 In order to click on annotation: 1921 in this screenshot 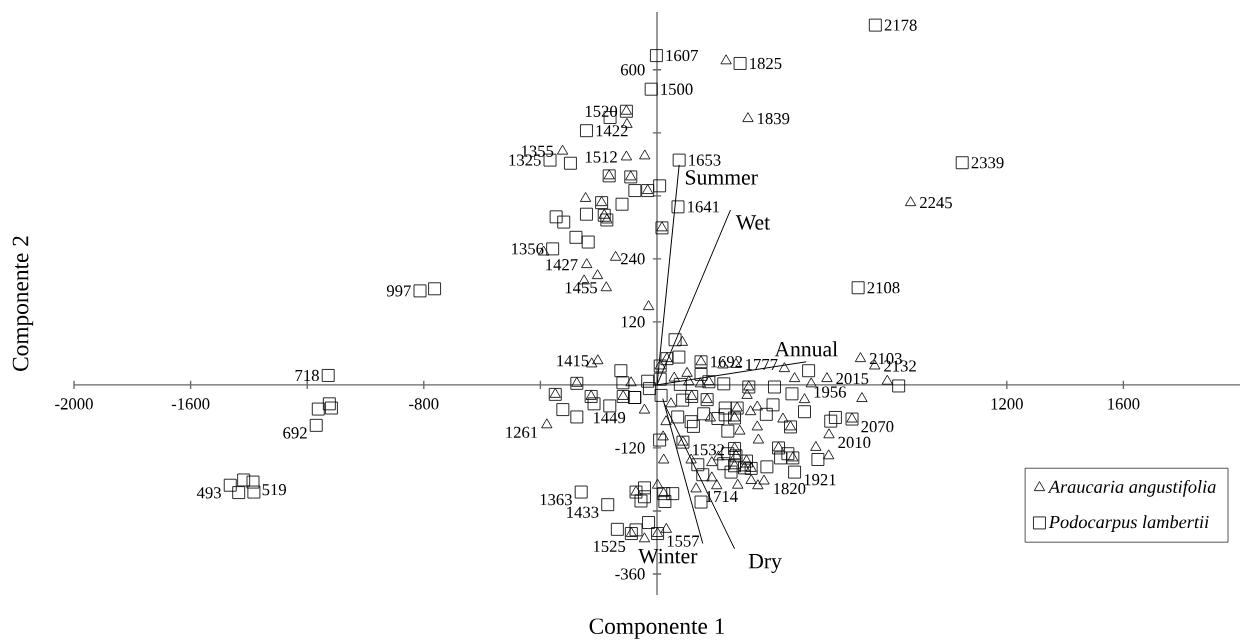, I will do `click(820, 480)`.